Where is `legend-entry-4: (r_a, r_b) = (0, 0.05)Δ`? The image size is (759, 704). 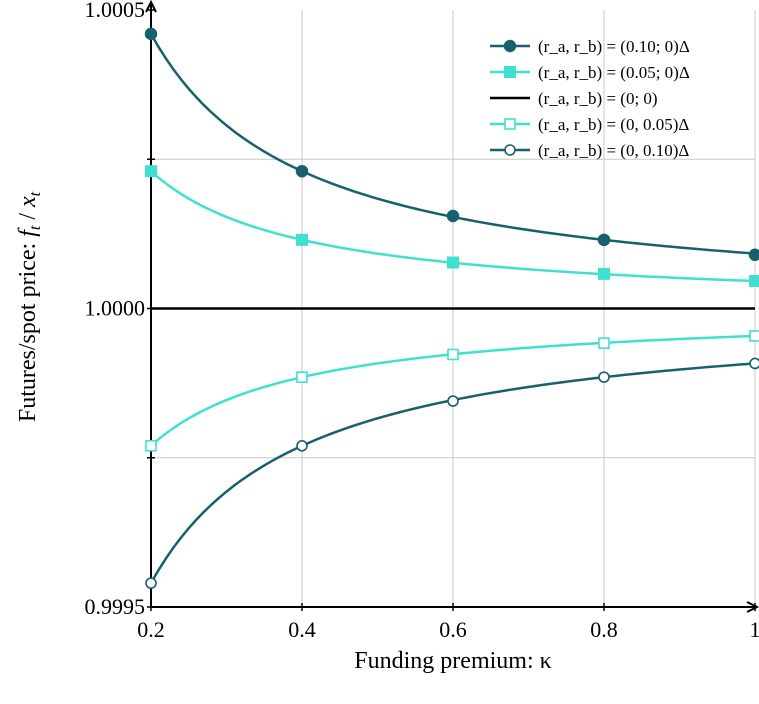
legend-entry-4: (r_a, r_b) = (0, 0.05)Δ is located at coordinates (589, 124).